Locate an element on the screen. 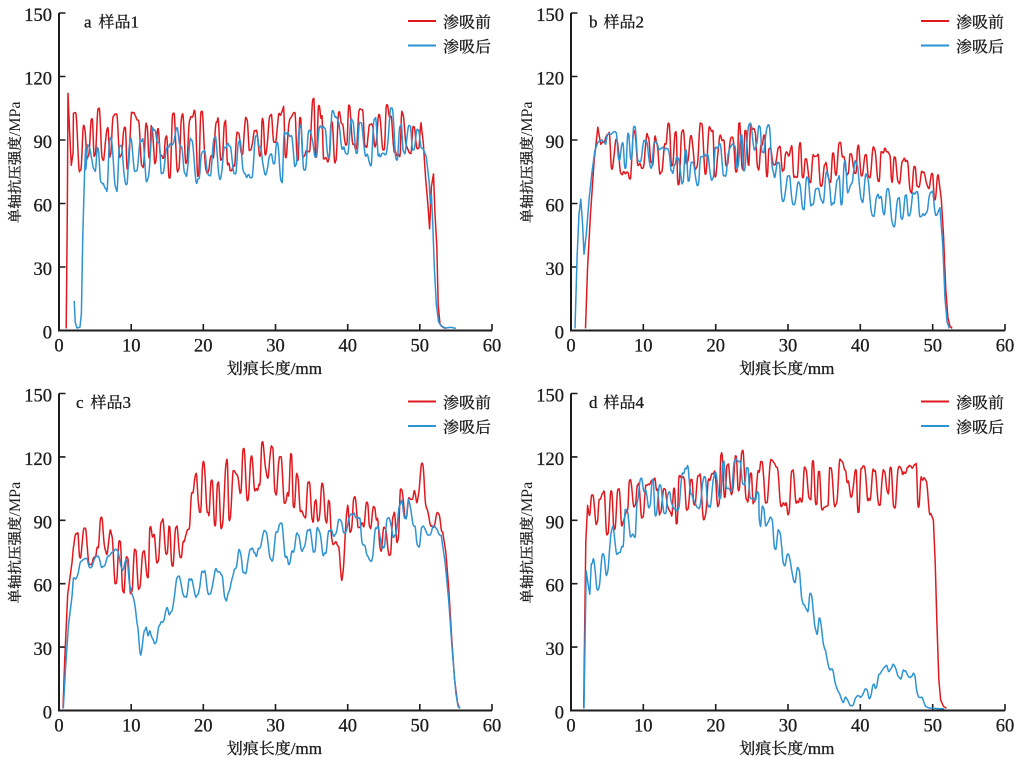 The width and height of the screenshot is (1033, 770). svg-text: a is located at coordinates (88, 22).